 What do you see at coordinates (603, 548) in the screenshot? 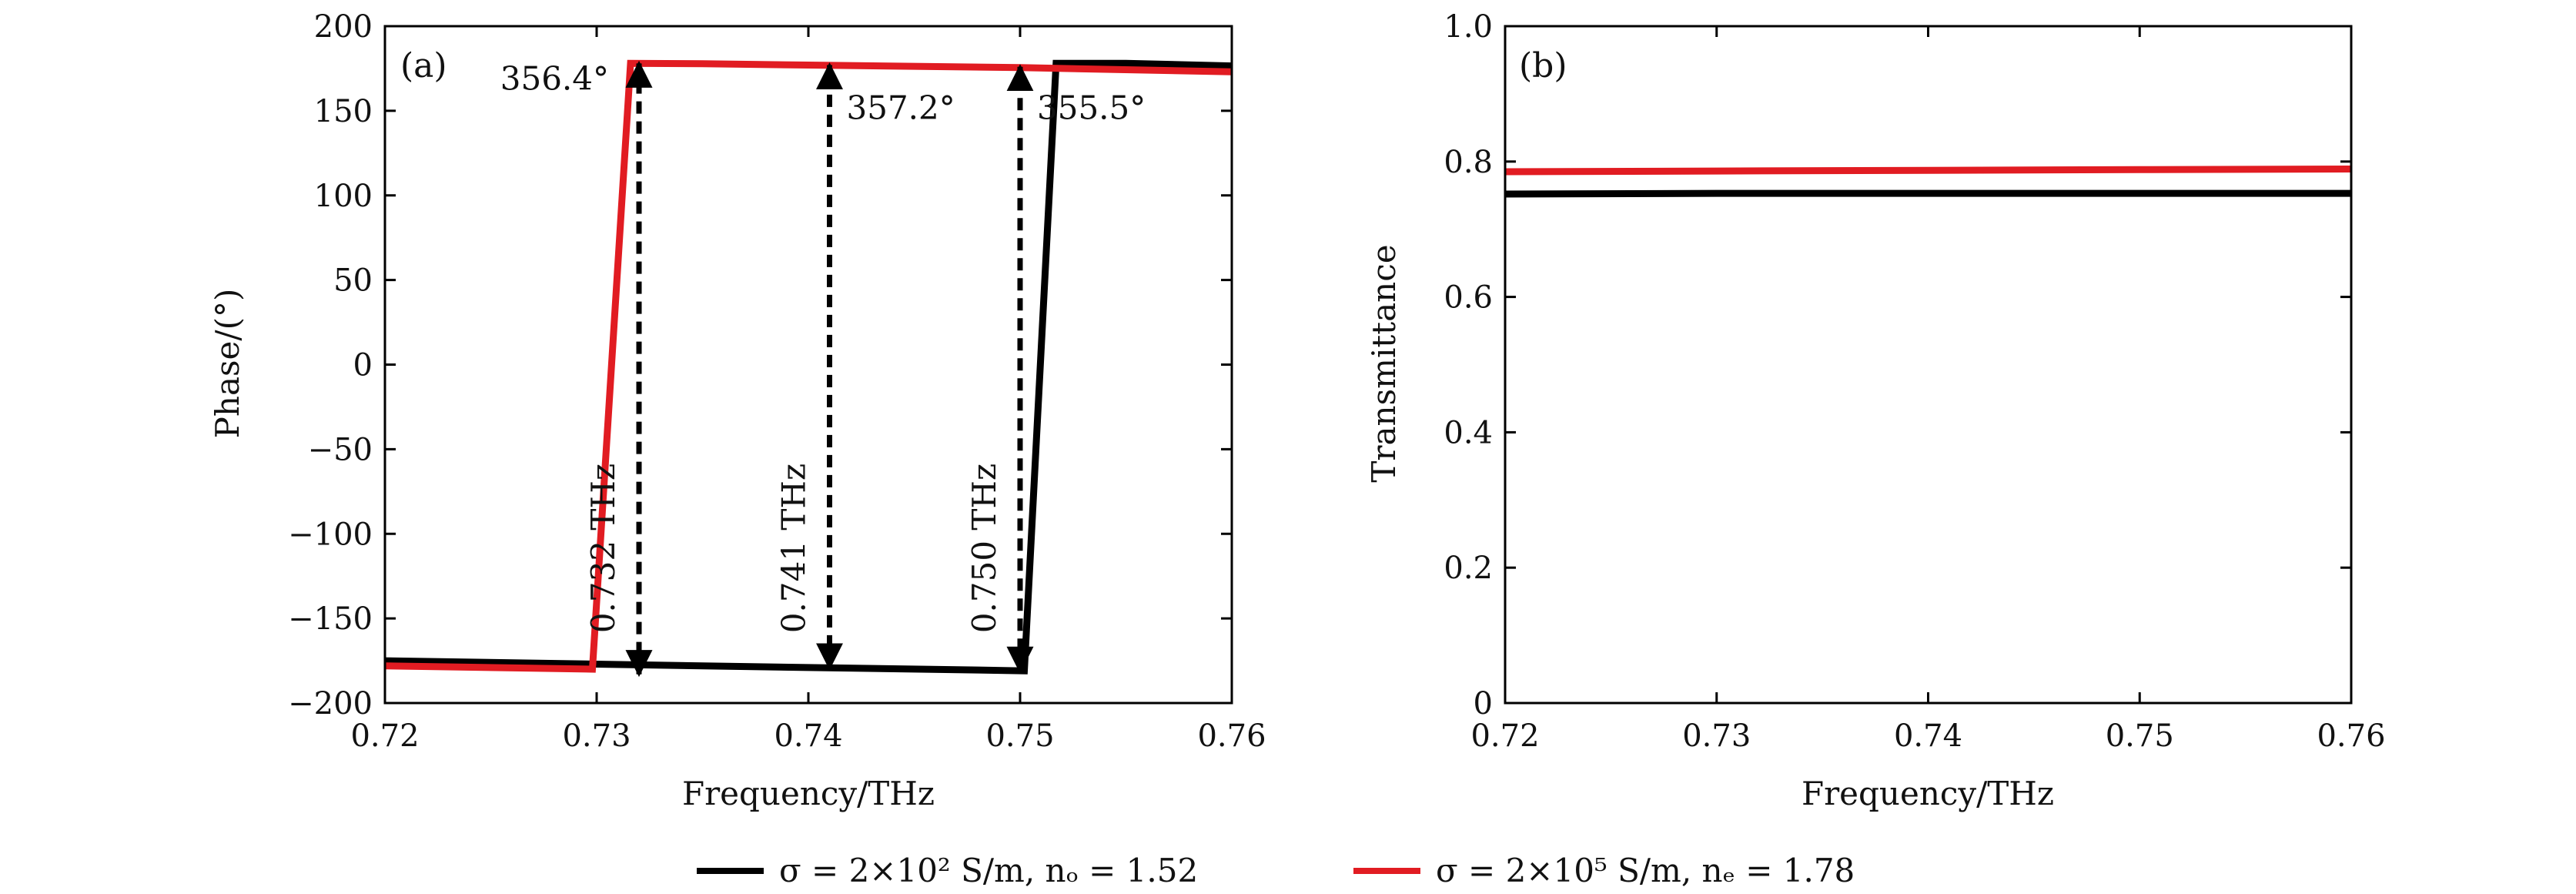
I see `panel-a-frequency-label-3: 0.732 THz` at bounding box center [603, 548].